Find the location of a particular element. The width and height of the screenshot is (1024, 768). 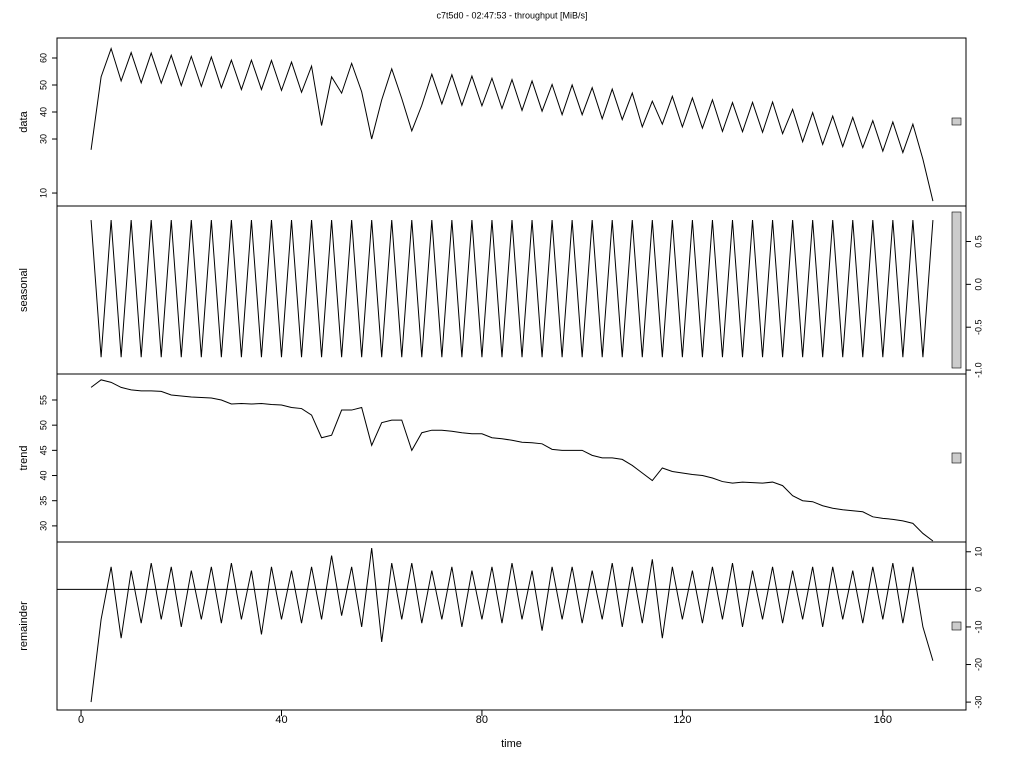

y-tick-label: 55 is located at coordinates (43, 400).